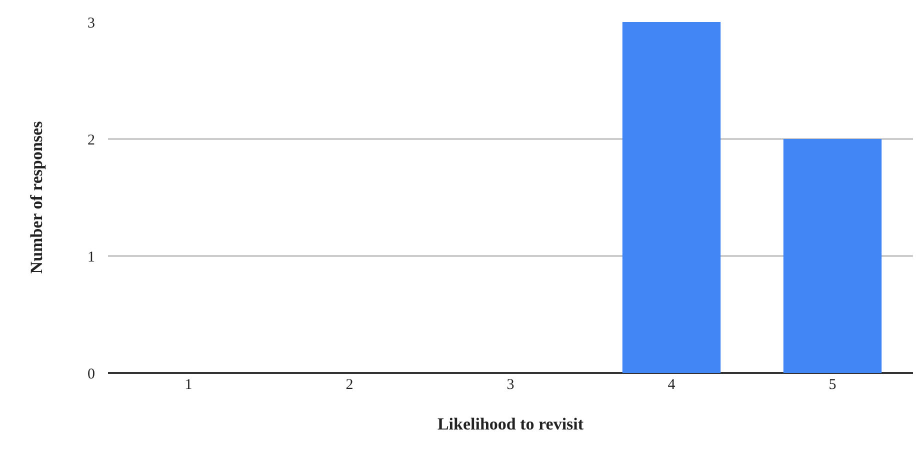 The width and height of the screenshot is (917, 456). Describe the element at coordinates (188, 385) in the screenshot. I see `x-tick-label: 1` at that location.